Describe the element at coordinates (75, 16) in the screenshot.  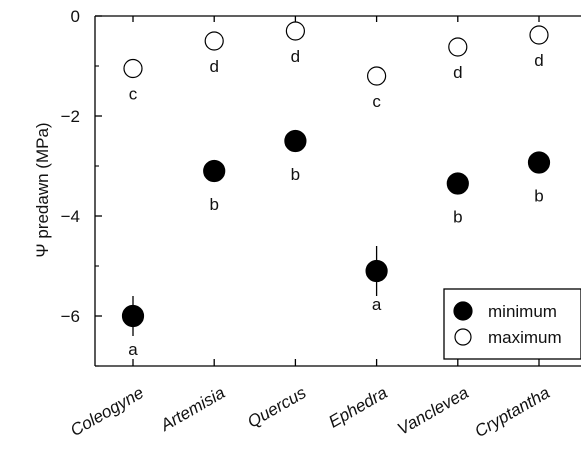
I see `y-tick-label: 0` at that location.